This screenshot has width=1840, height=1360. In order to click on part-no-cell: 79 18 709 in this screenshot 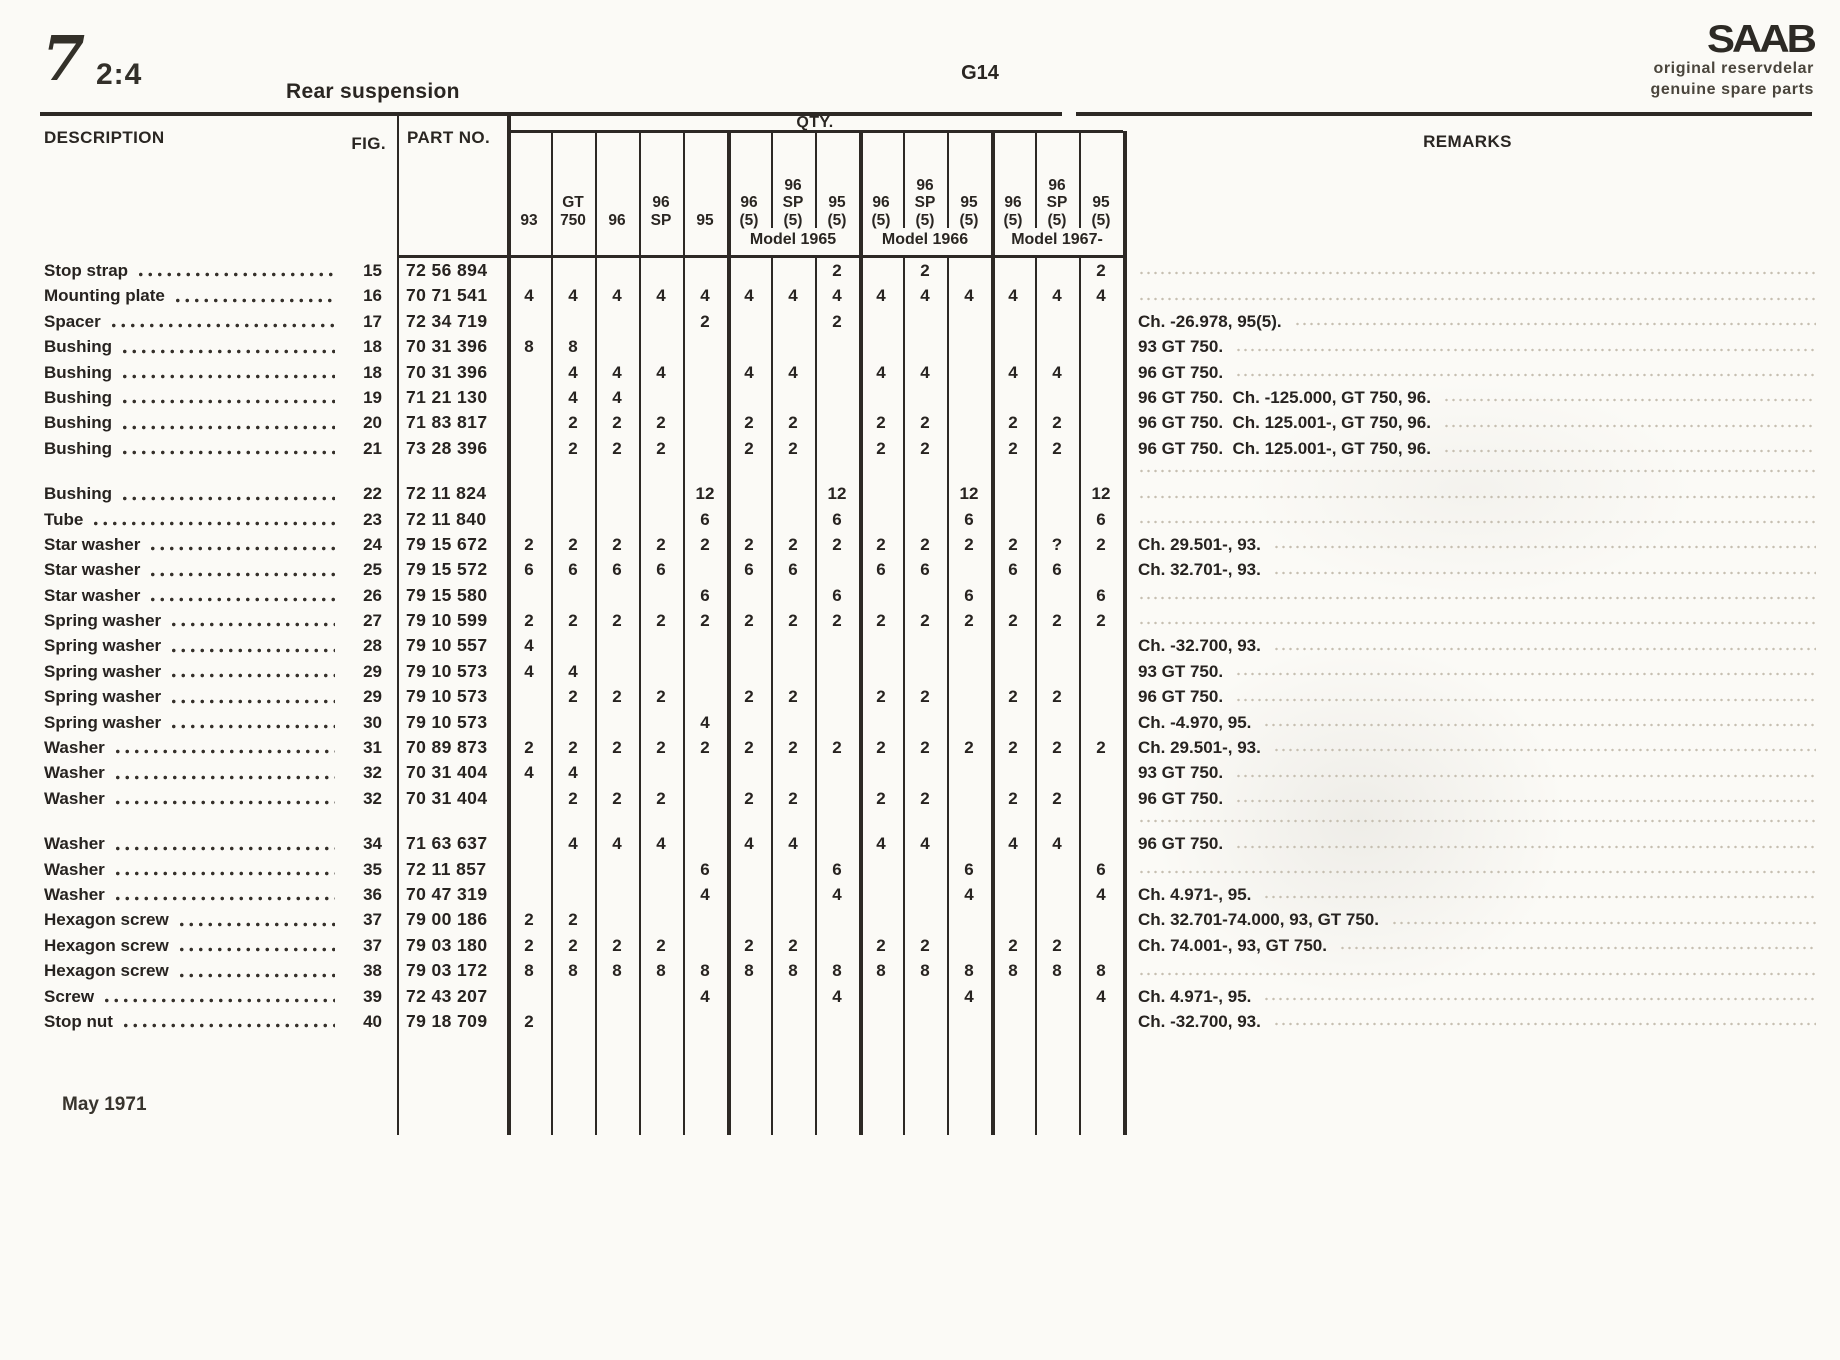, I will do `click(447, 1020)`.